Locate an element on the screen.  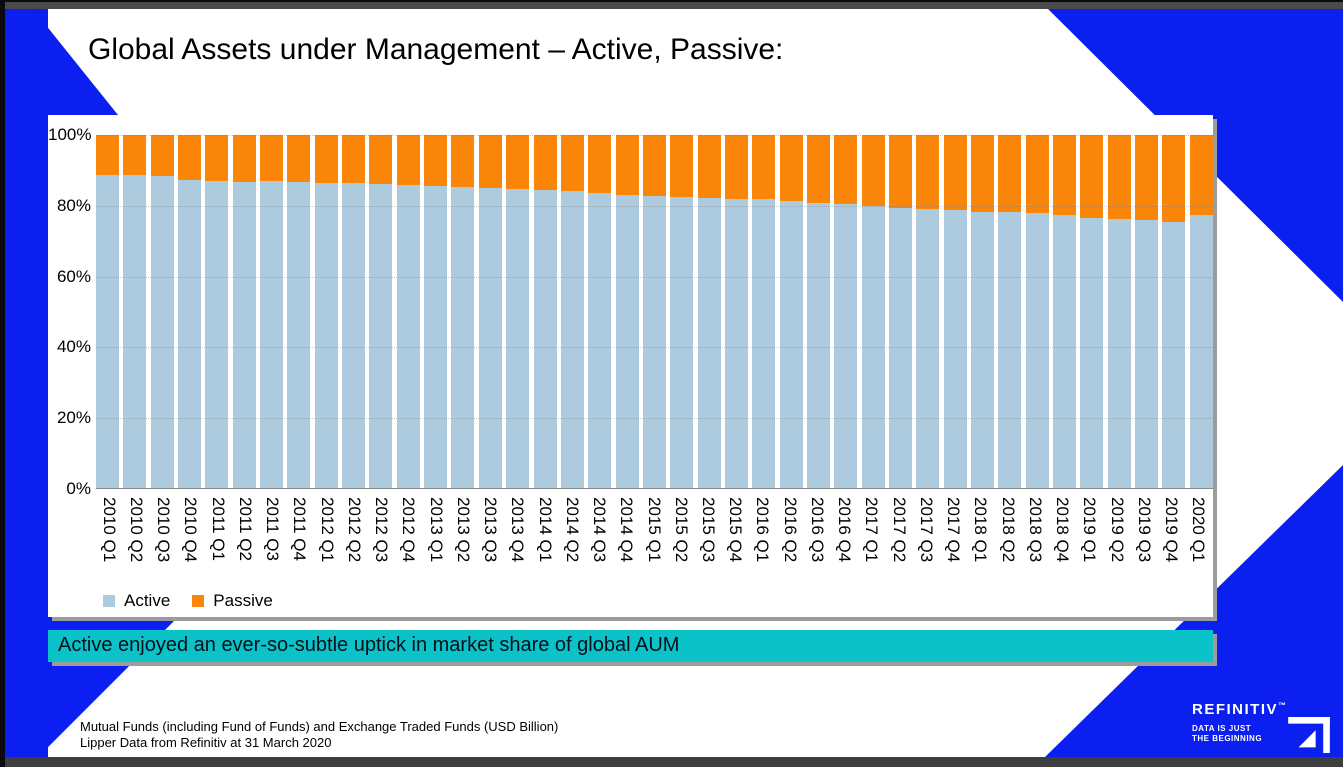
x-axis-label: 2019 Q1 is located at coordinates (1090, 530).